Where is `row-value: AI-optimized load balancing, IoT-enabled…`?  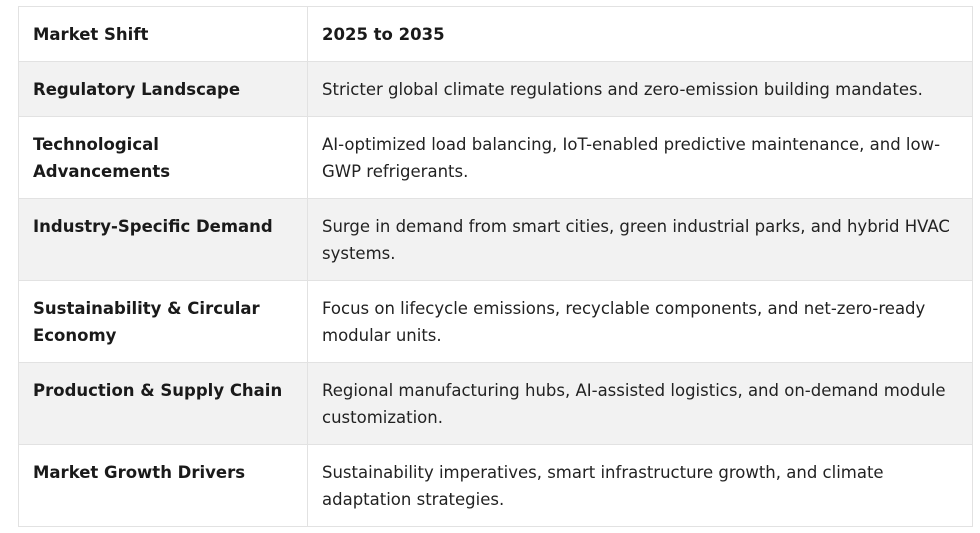 row-value: AI-optimized load balancing, IoT-enabled… is located at coordinates (640, 157).